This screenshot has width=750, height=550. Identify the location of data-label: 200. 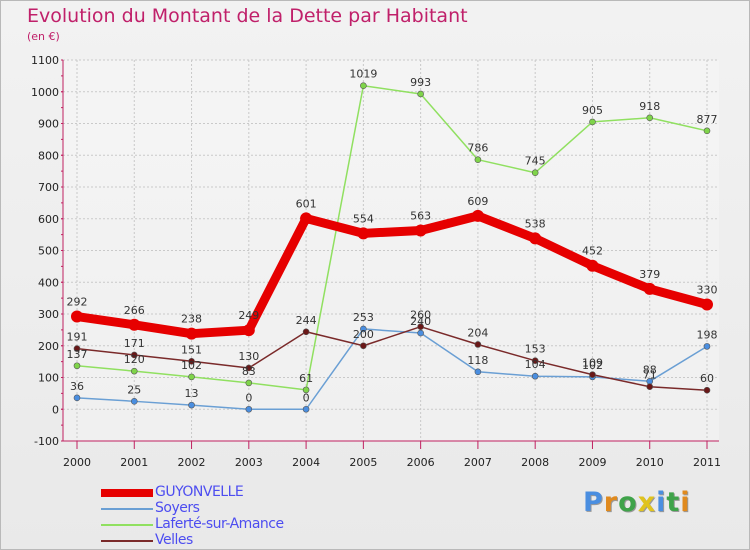
(363, 334).